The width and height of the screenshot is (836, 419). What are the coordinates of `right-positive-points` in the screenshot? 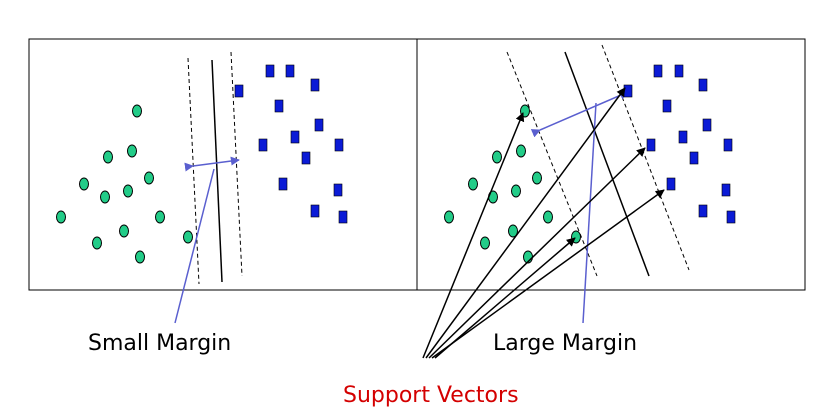 It's located at (512, 184).